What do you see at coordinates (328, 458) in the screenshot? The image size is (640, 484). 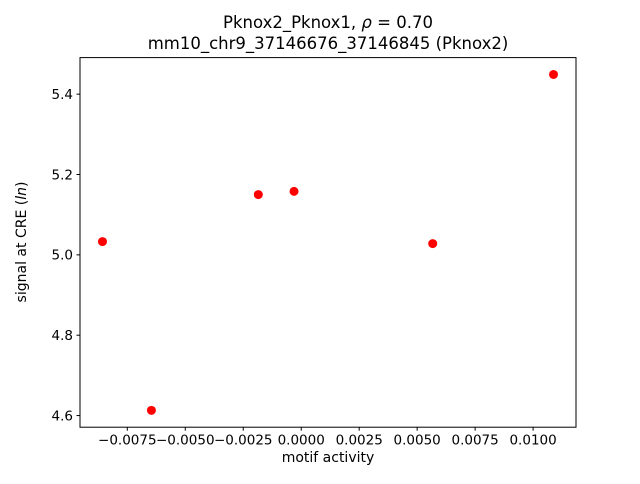 I see `x-axis-label: motif activity` at bounding box center [328, 458].